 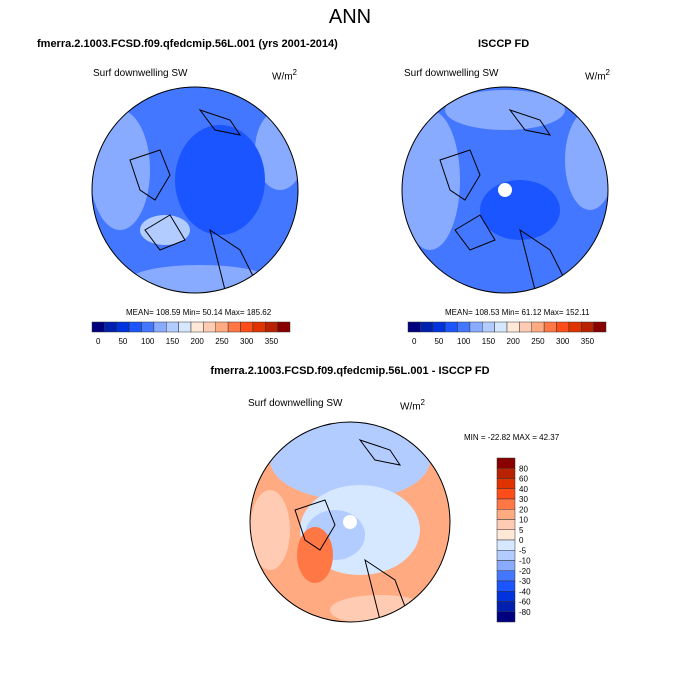 I want to click on colorbar-tick-label: -5, so click(x=523, y=550).